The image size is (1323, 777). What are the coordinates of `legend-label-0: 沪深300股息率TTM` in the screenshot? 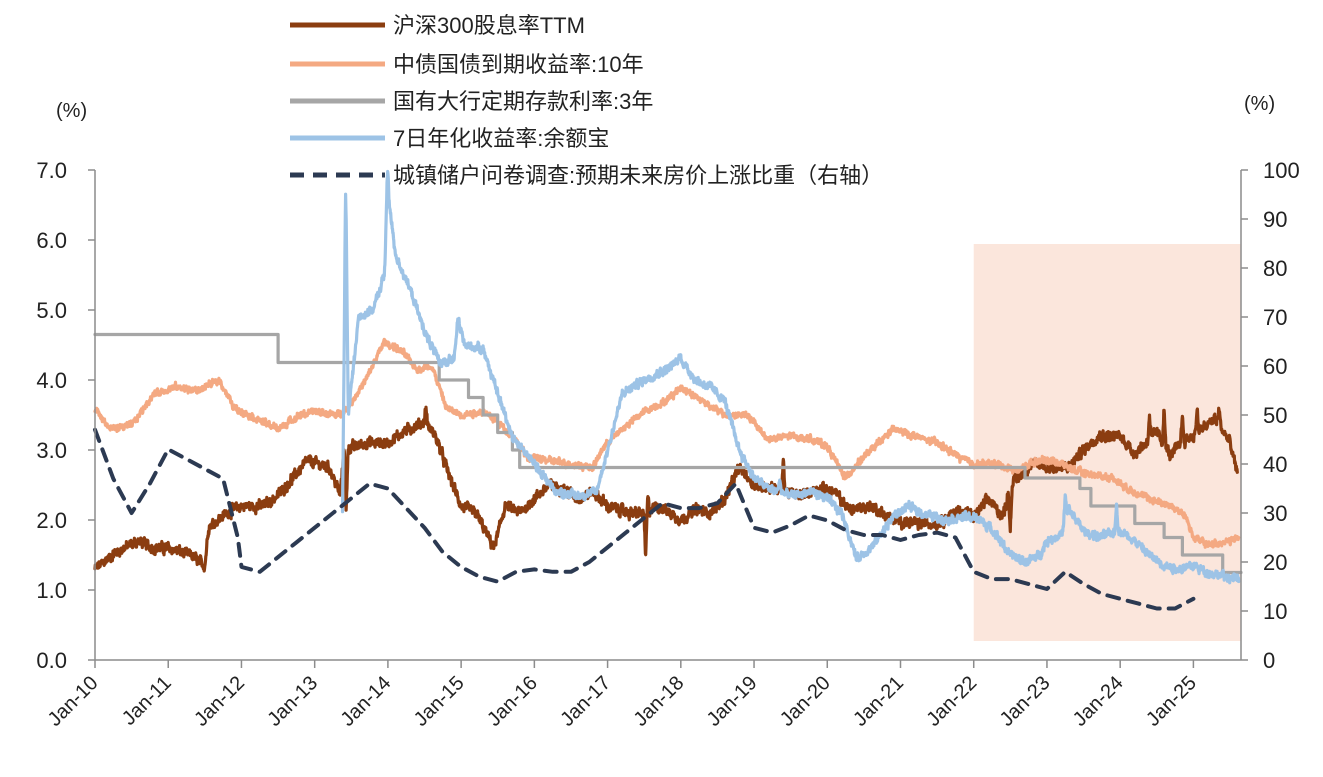 It's located at (489, 25).